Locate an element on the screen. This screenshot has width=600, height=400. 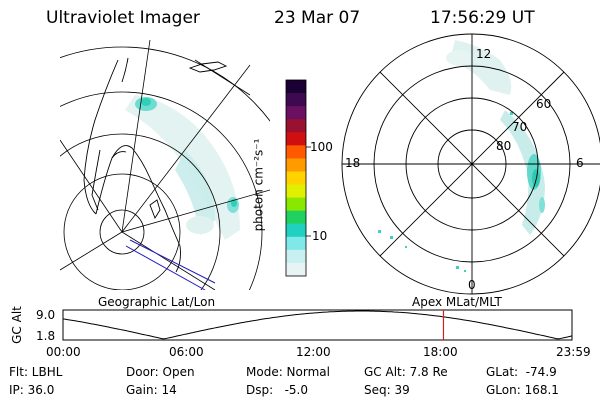
mlt-label-6: 6 is located at coordinates (580, 163).